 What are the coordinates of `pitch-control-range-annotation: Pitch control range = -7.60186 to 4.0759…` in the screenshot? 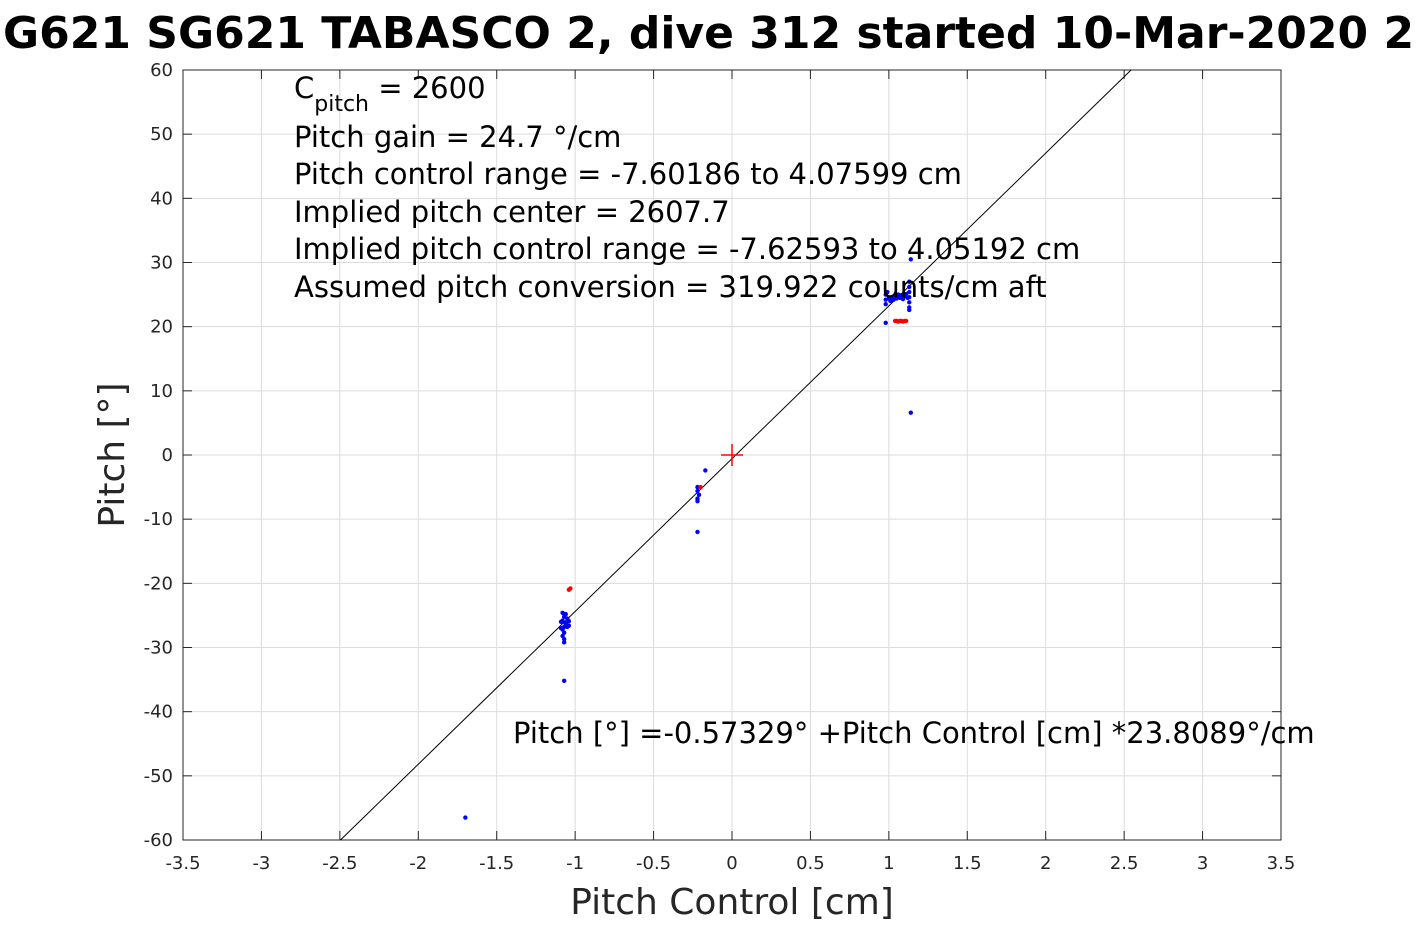 It's located at (628, 174).